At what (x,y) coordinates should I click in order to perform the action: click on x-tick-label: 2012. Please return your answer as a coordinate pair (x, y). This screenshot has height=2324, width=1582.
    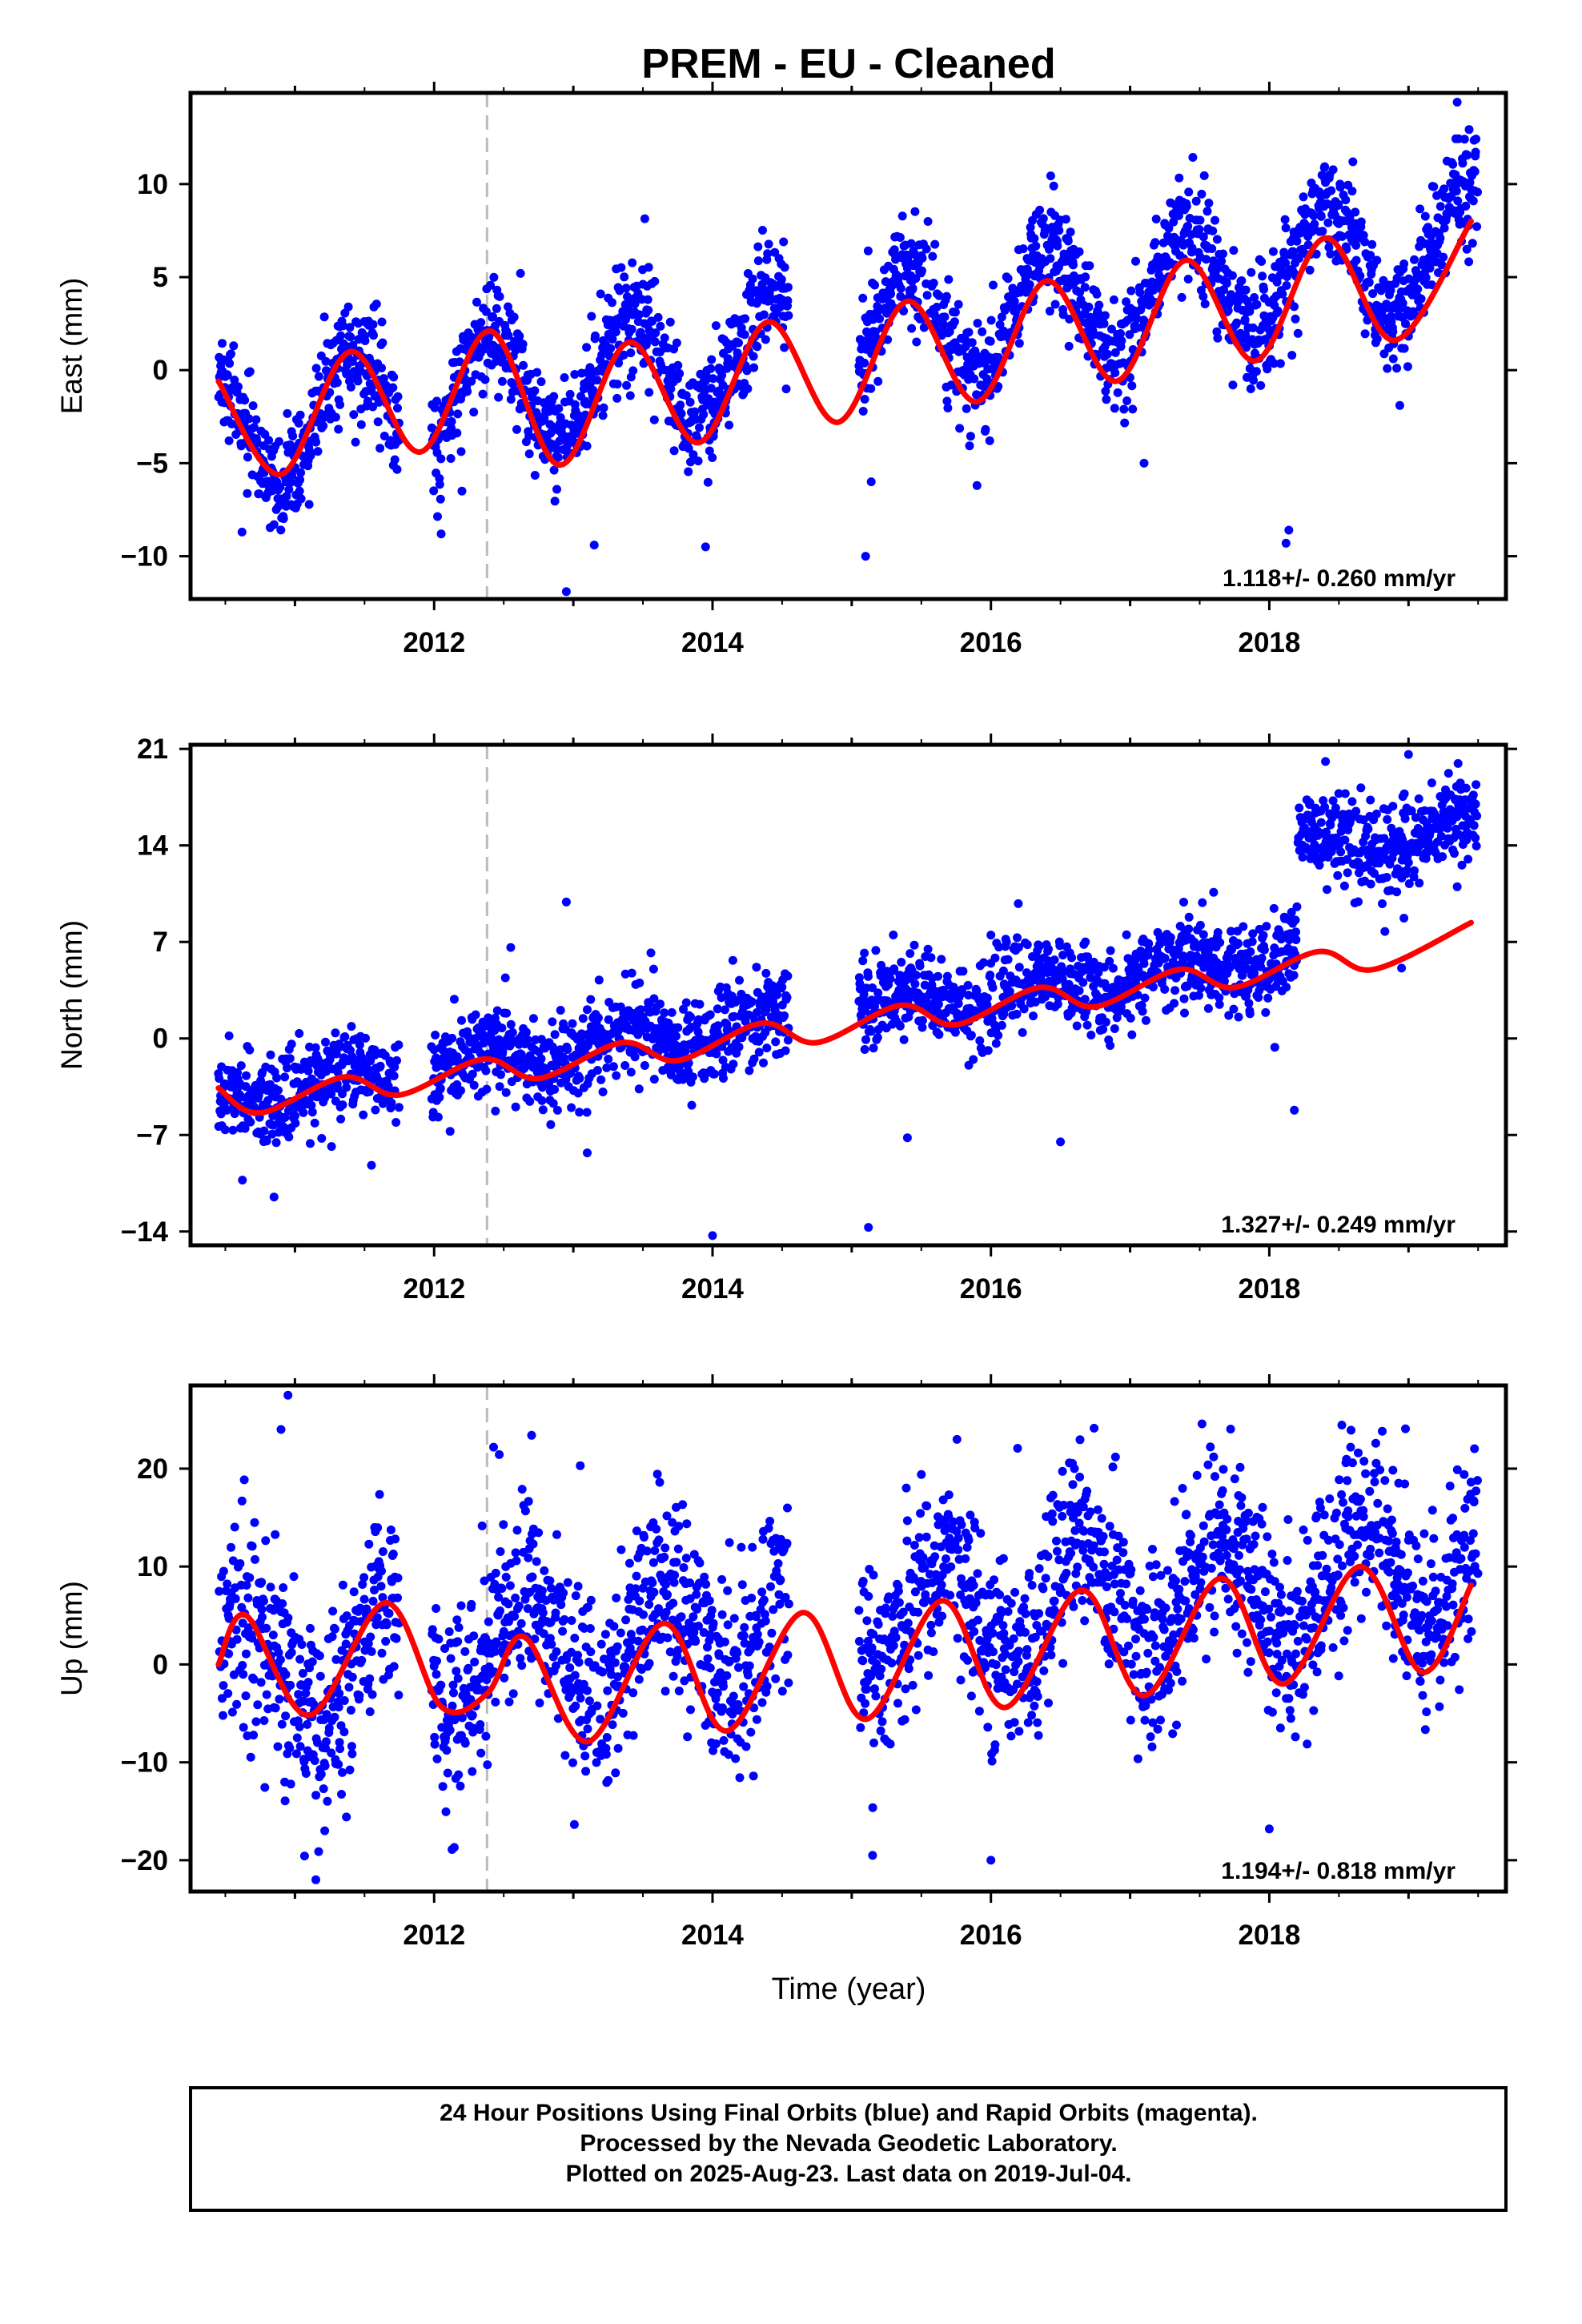
    Looking at the image, I should click on (434, 1289).